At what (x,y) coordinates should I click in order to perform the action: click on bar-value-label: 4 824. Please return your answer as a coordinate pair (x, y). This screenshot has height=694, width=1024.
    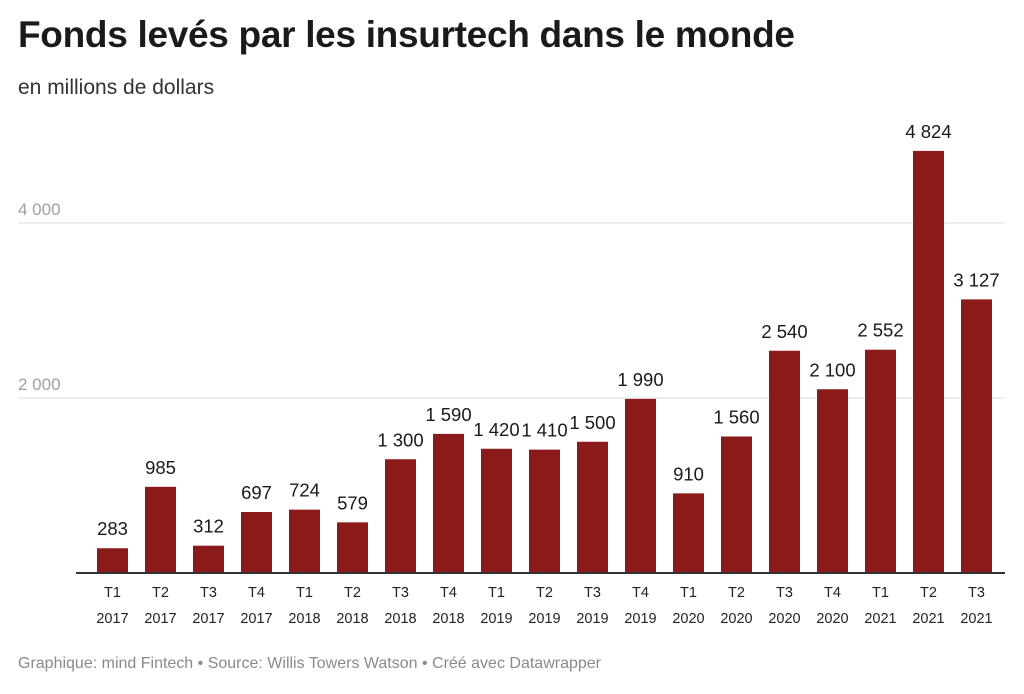
    Looking at the image, I should click on (928, 131).